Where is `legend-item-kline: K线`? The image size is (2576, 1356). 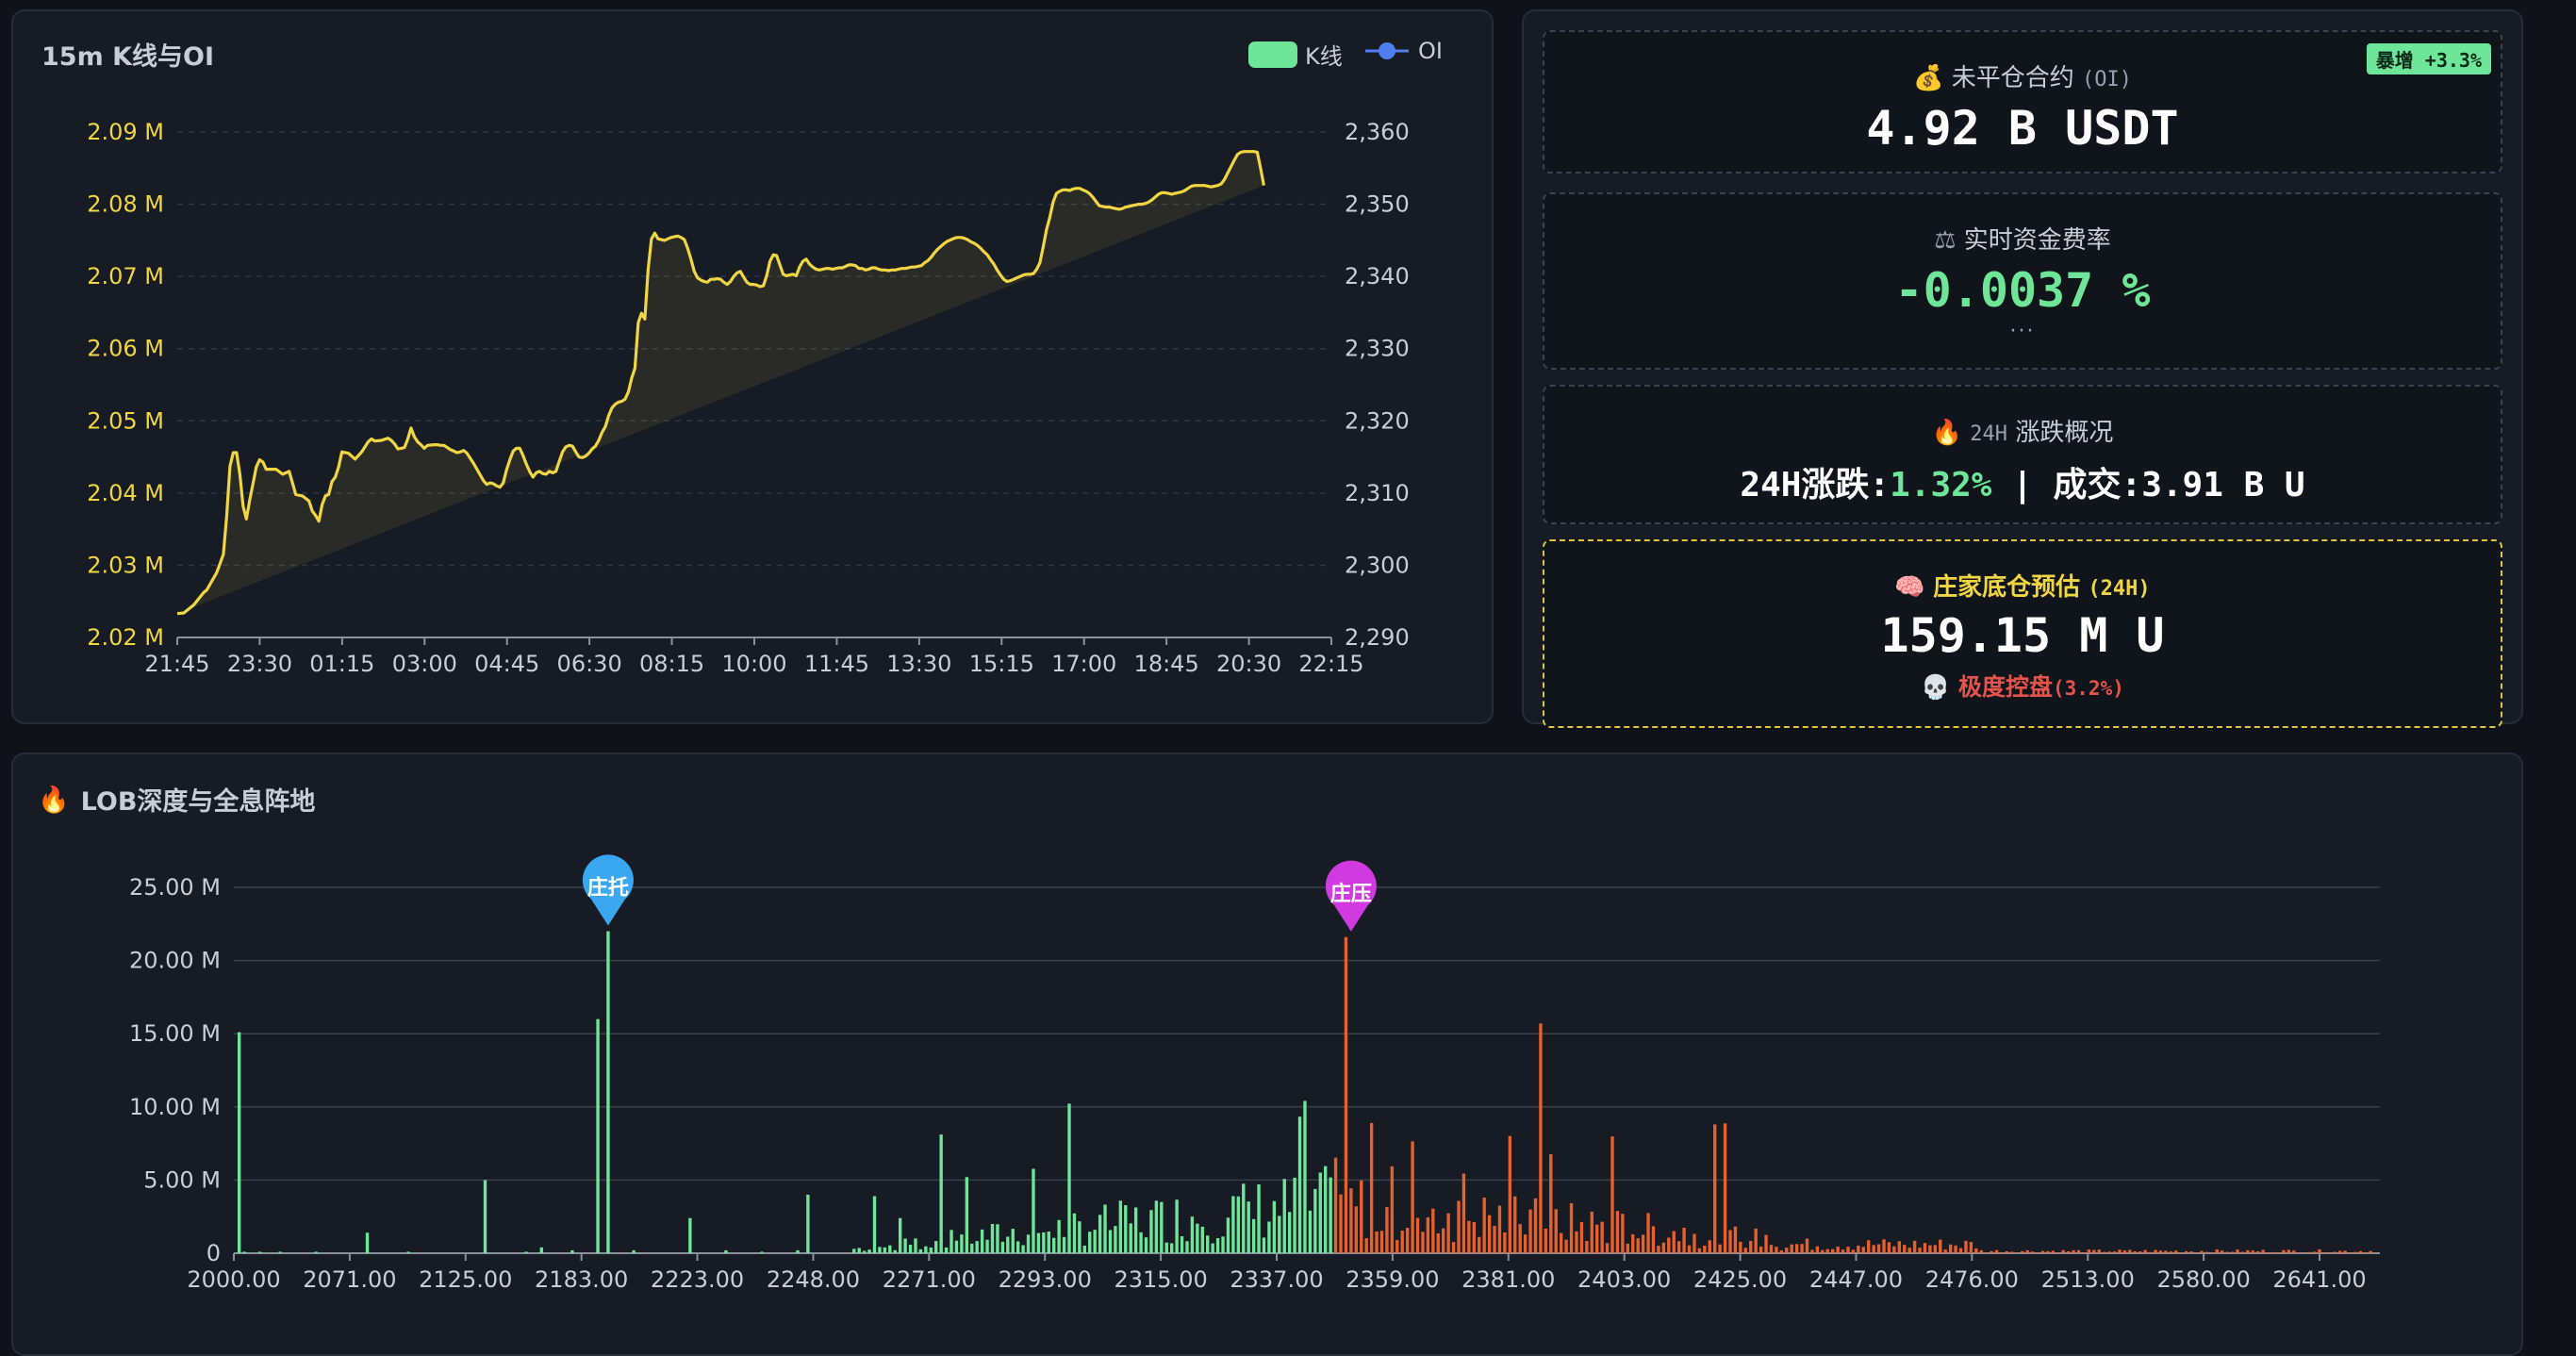
legend-item-kline: K线 is located at coordinates (1295, 54).